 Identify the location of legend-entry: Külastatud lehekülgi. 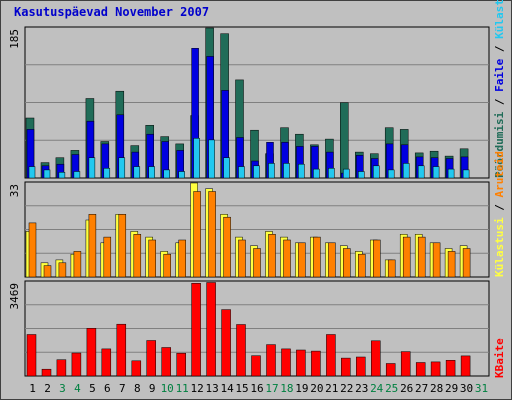
(499, 19).